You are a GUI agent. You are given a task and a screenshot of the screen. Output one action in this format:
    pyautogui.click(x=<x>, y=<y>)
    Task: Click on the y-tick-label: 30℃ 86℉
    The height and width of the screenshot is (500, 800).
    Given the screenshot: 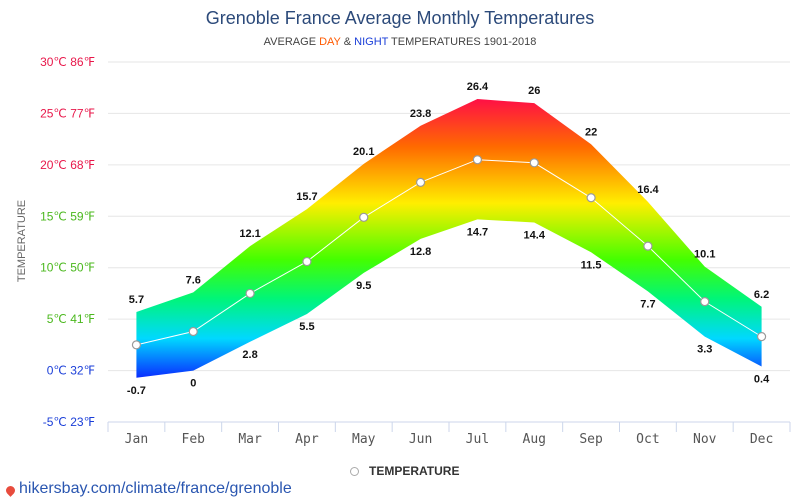 What is the action you would take?
    pyautogui.click(x=67, y=62)
    